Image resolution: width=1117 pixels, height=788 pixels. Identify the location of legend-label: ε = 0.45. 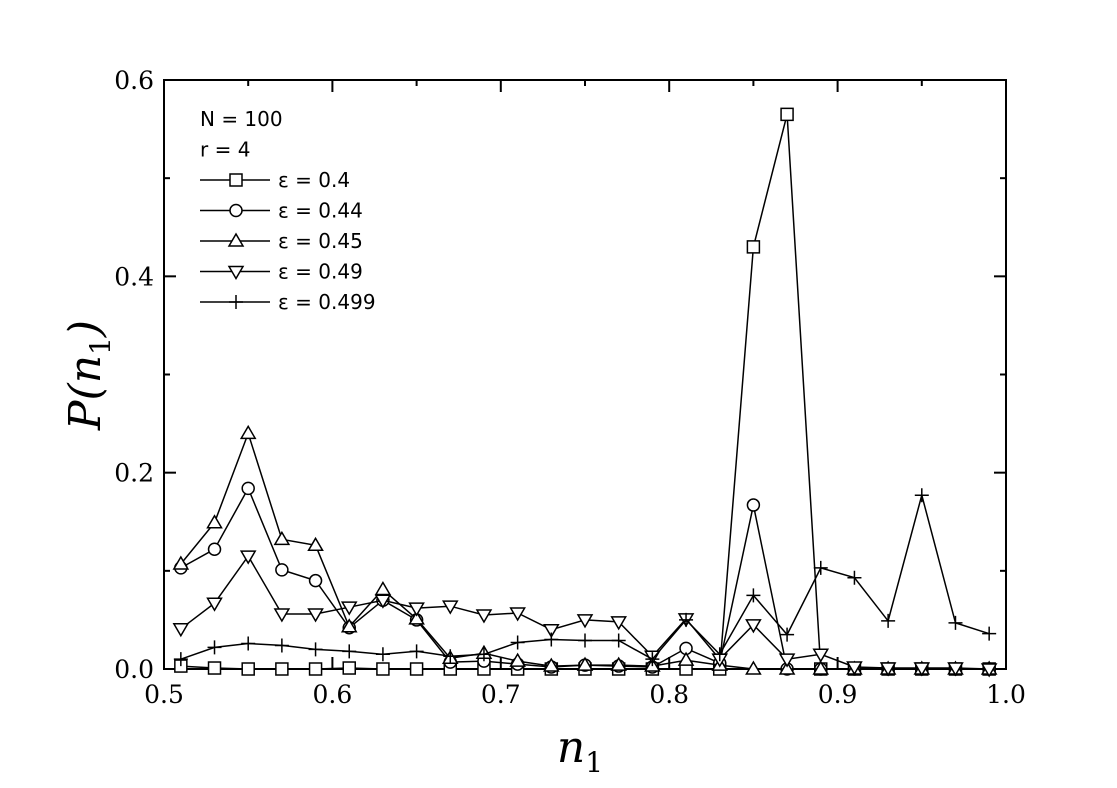
(320, 241).